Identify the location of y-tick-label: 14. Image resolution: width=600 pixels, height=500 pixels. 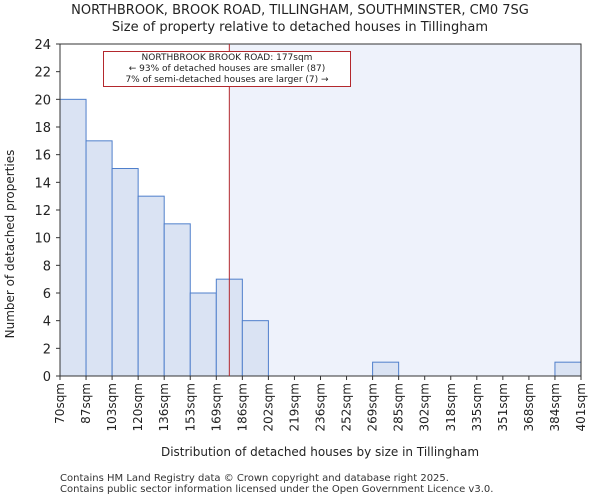
(42, 183).